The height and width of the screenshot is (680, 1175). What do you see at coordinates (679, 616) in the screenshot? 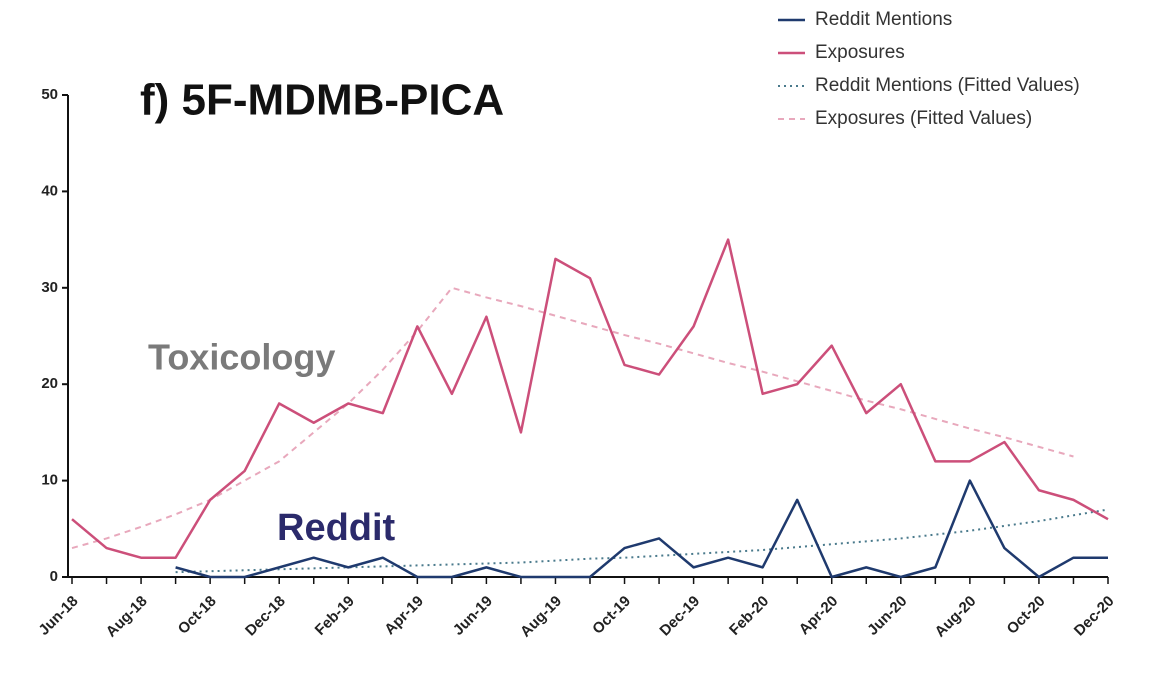
I see `x-tick-label: Dec-19` at bounding box center [679, 616].